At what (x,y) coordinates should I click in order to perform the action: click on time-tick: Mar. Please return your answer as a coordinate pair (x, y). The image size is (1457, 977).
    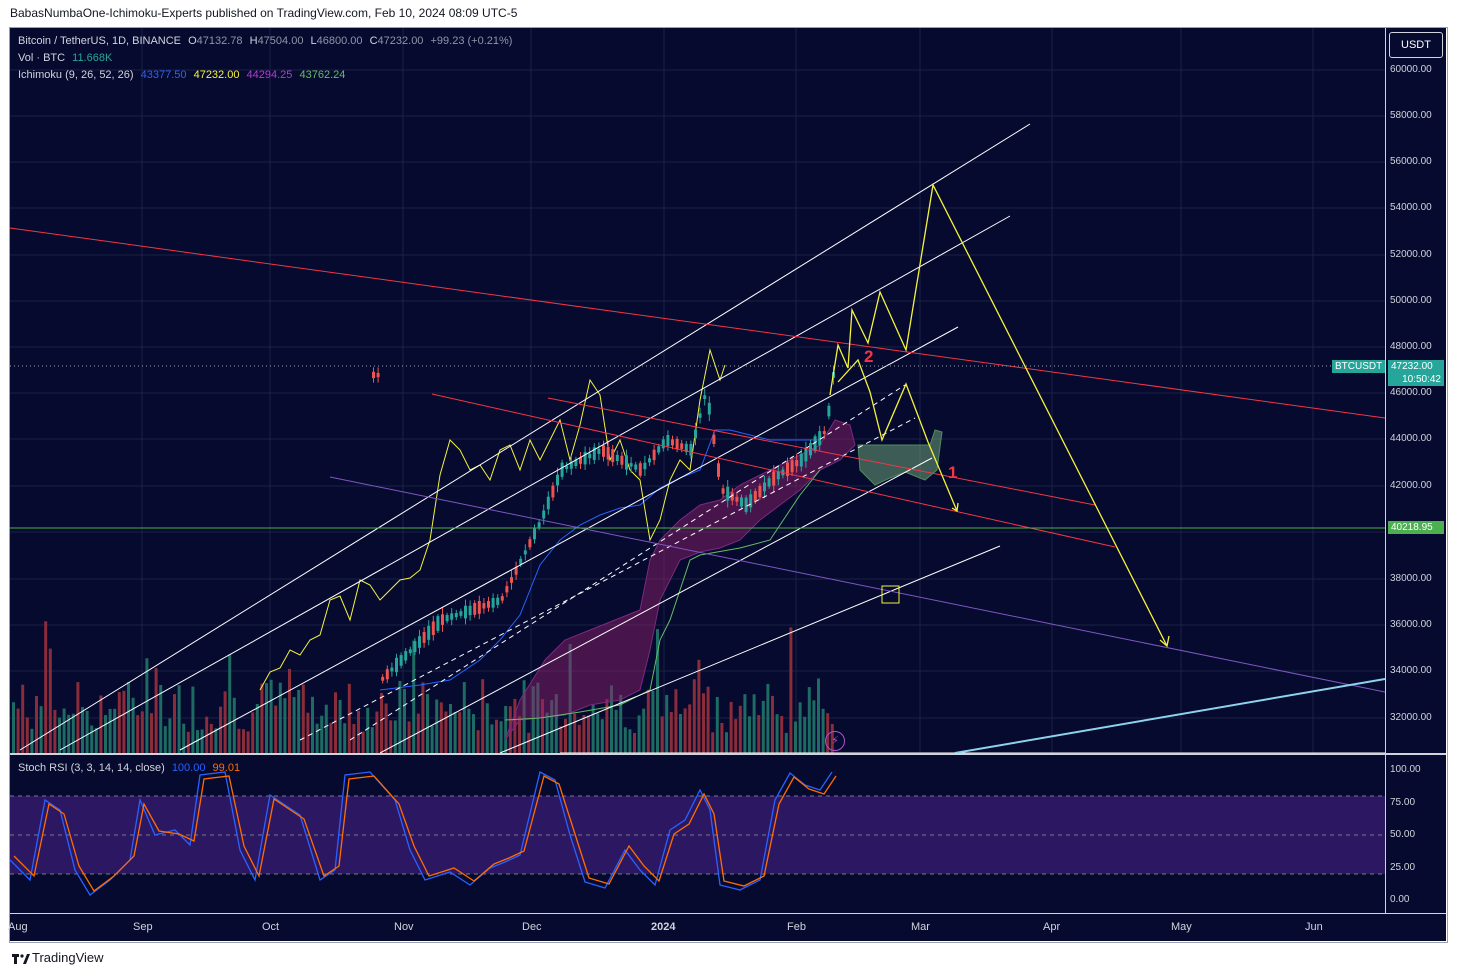
    Looking at the image, I should click on (920, 927).